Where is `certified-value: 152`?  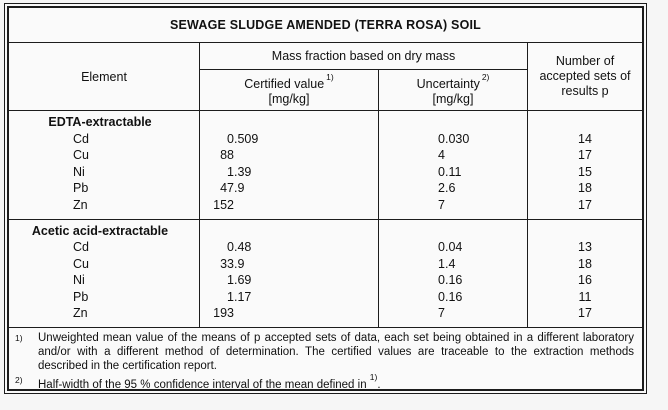 certified-value: 152 is located at coordinates (289, 205).